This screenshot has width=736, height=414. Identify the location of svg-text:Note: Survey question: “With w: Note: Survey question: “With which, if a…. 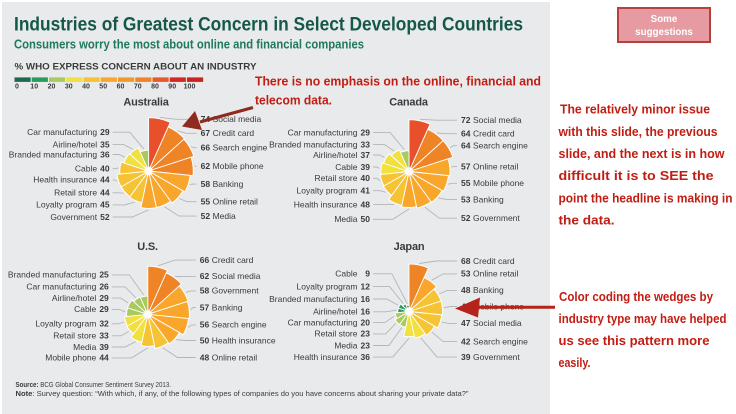
(243, 393).